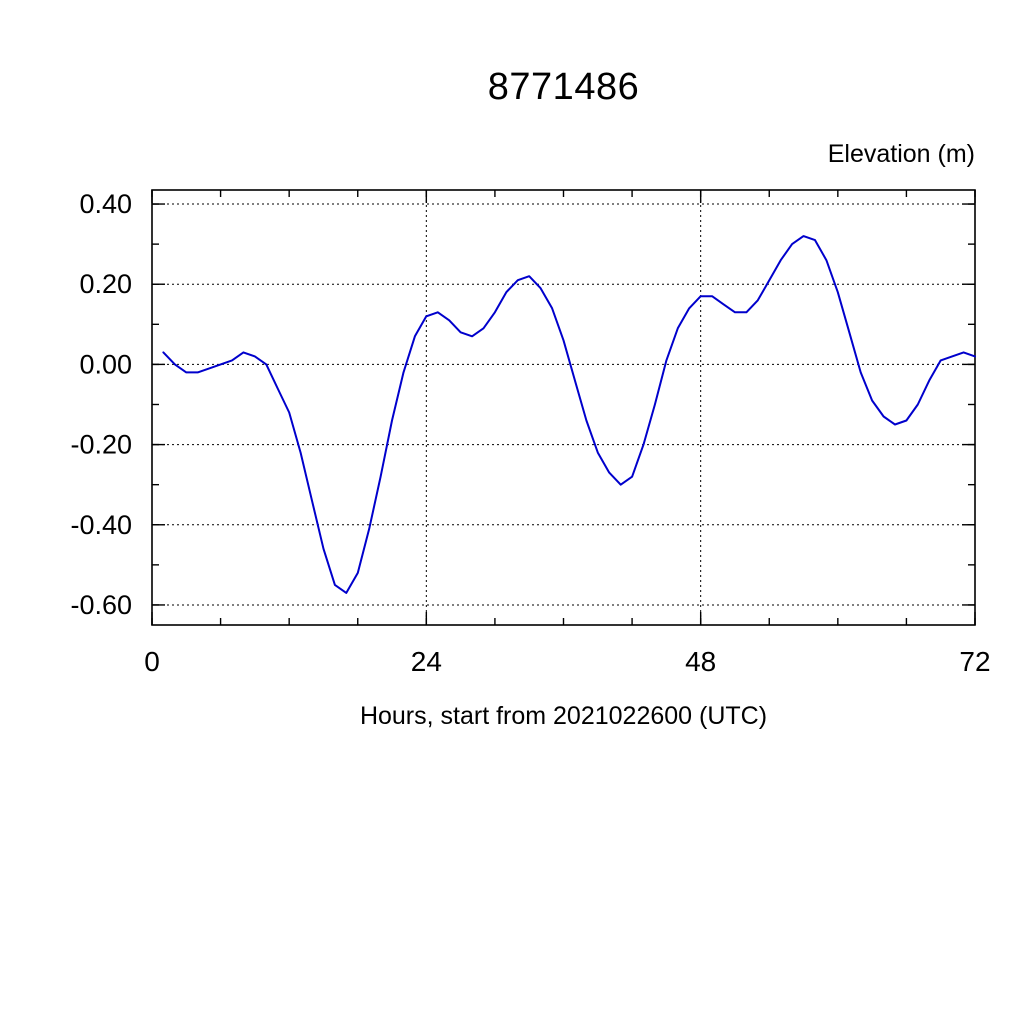  Describe the element at coordinates (974, 661) in the screenshot. I see `x-tick-label: 72` at that location.